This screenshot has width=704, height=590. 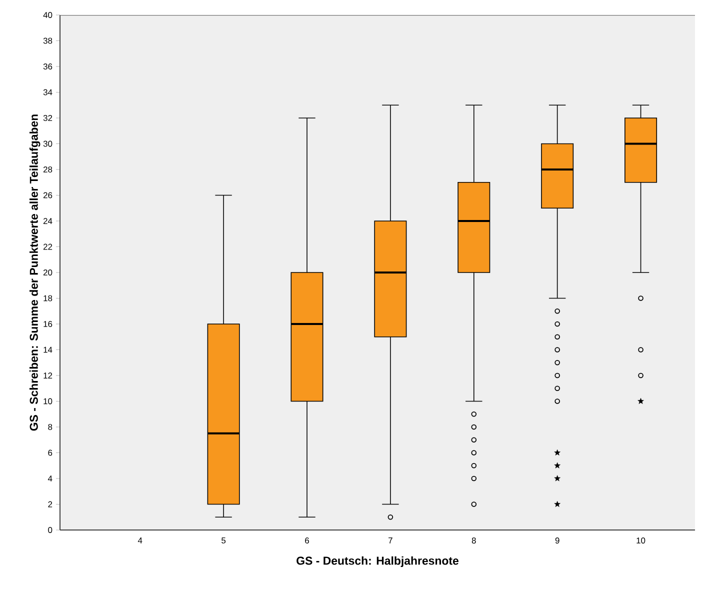 I want to click on y-tick-label: 2, so click(x=50, y=504).